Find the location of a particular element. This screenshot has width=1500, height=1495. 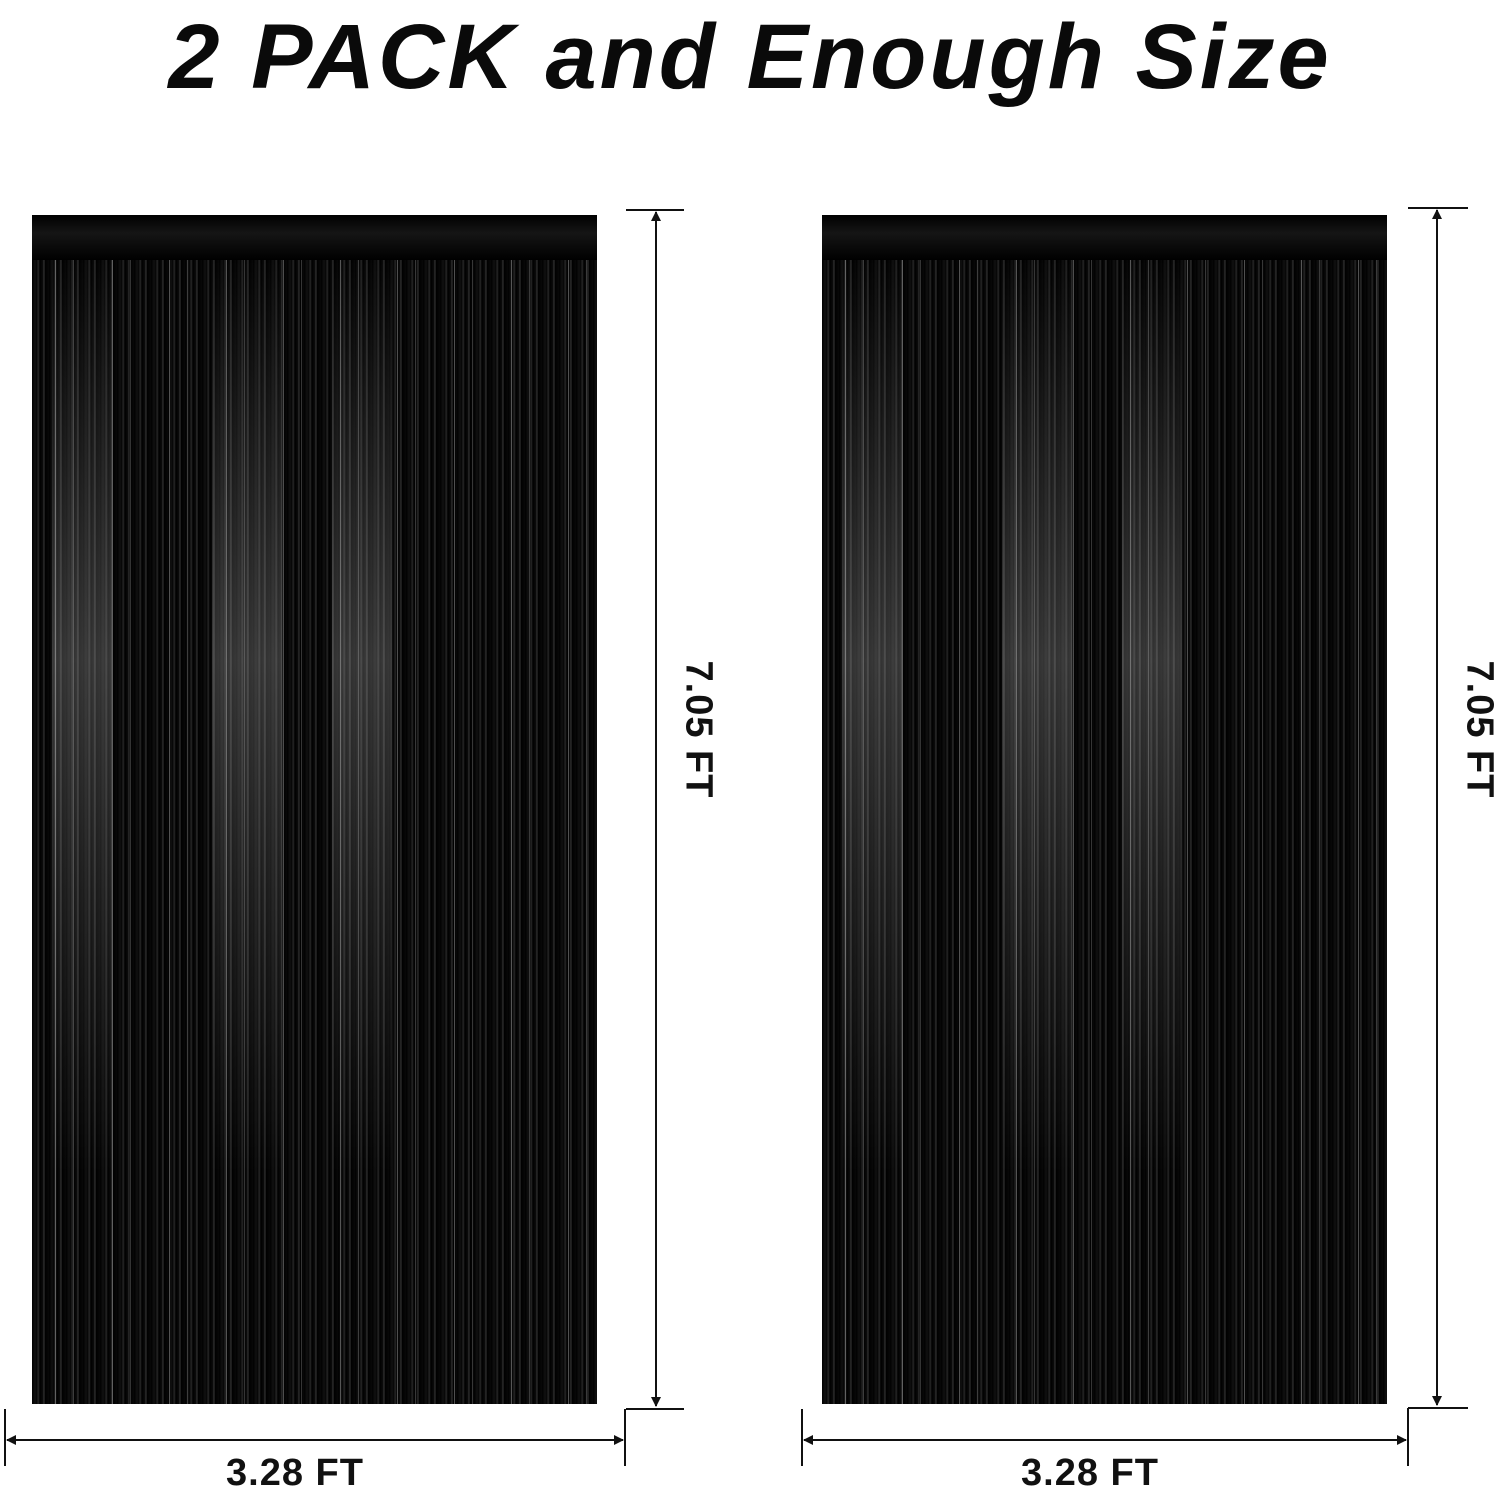

height-label-right: 7.05 FT is located at coordinates (1479, 730).